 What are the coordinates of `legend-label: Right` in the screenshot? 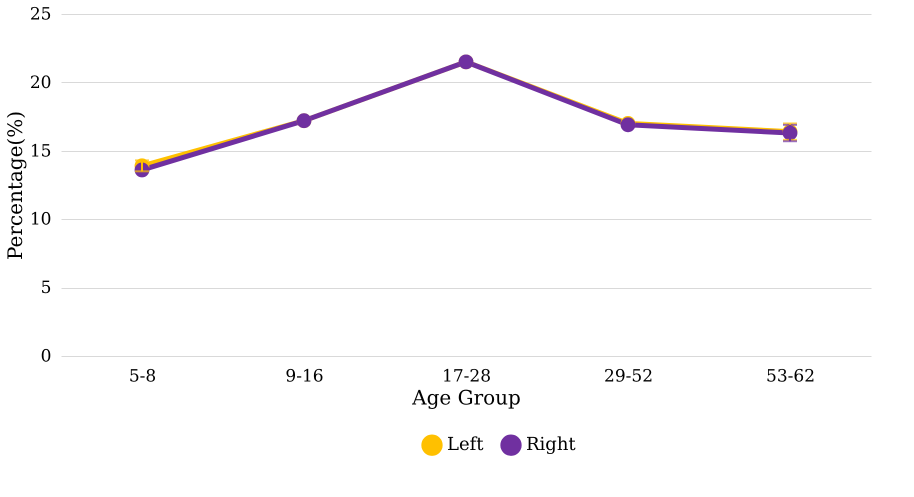 It's located at (551, 445).